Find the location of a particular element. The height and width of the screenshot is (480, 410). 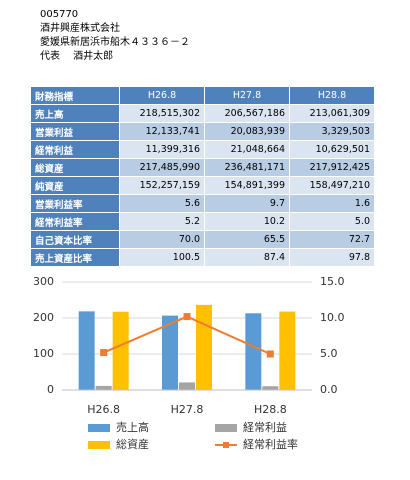

table-row: 売上資産比率 100.5 87.4 97.8 is located at coordinates (202, 257).